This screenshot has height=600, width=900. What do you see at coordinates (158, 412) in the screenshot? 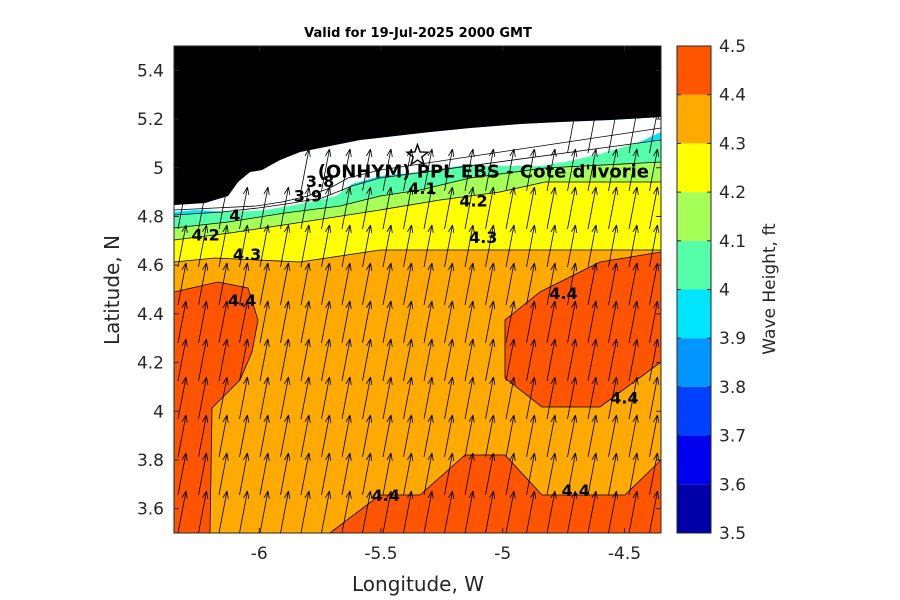
I see `y-tick-label: 4` at bounding box center [158, 412].